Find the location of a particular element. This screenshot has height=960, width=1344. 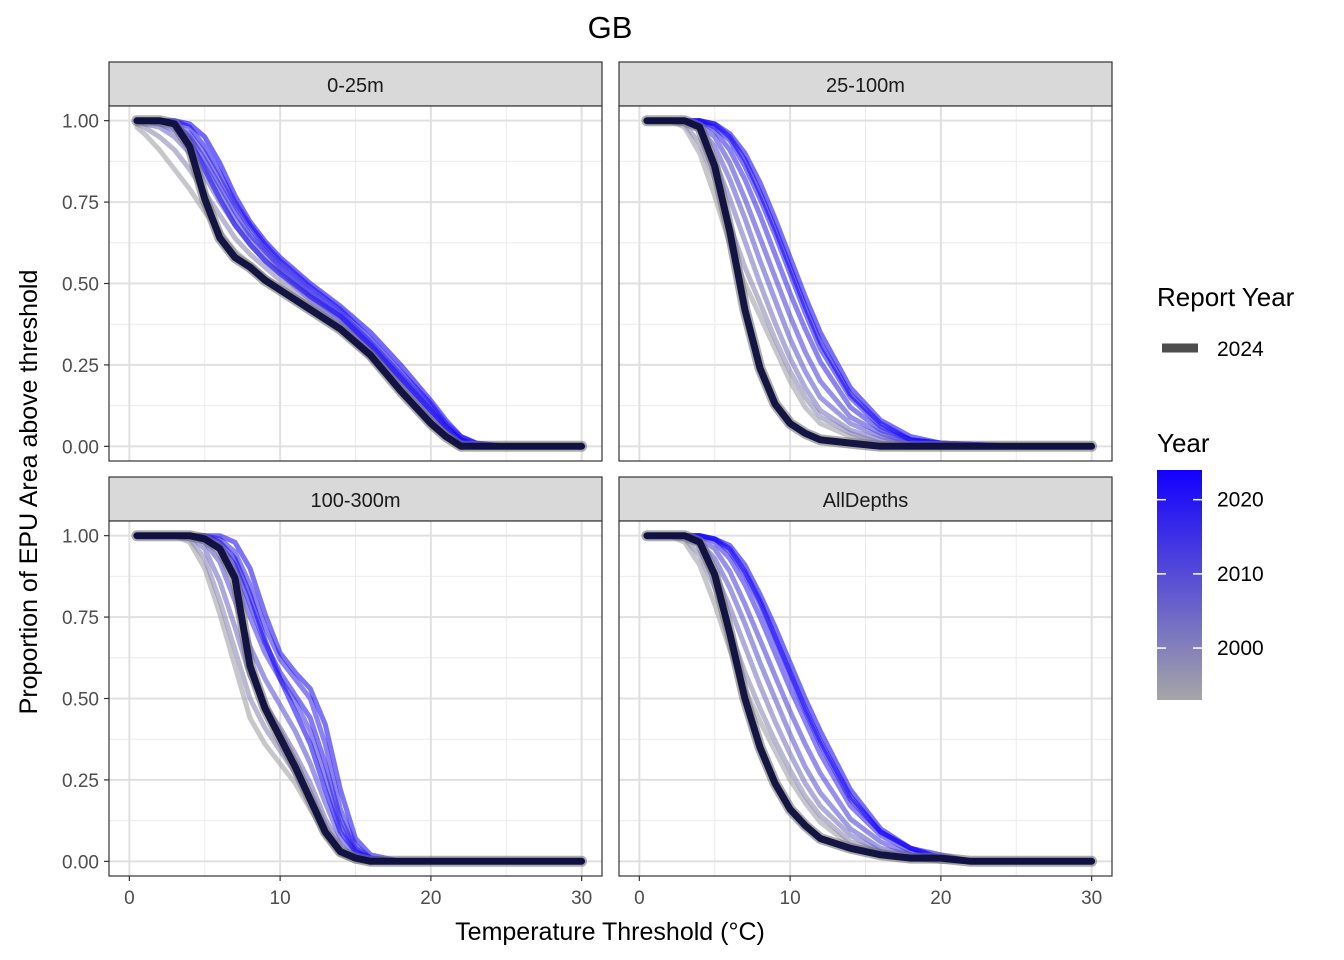

facet-strip-label: 100-300m is located at coordinates (355, 501).